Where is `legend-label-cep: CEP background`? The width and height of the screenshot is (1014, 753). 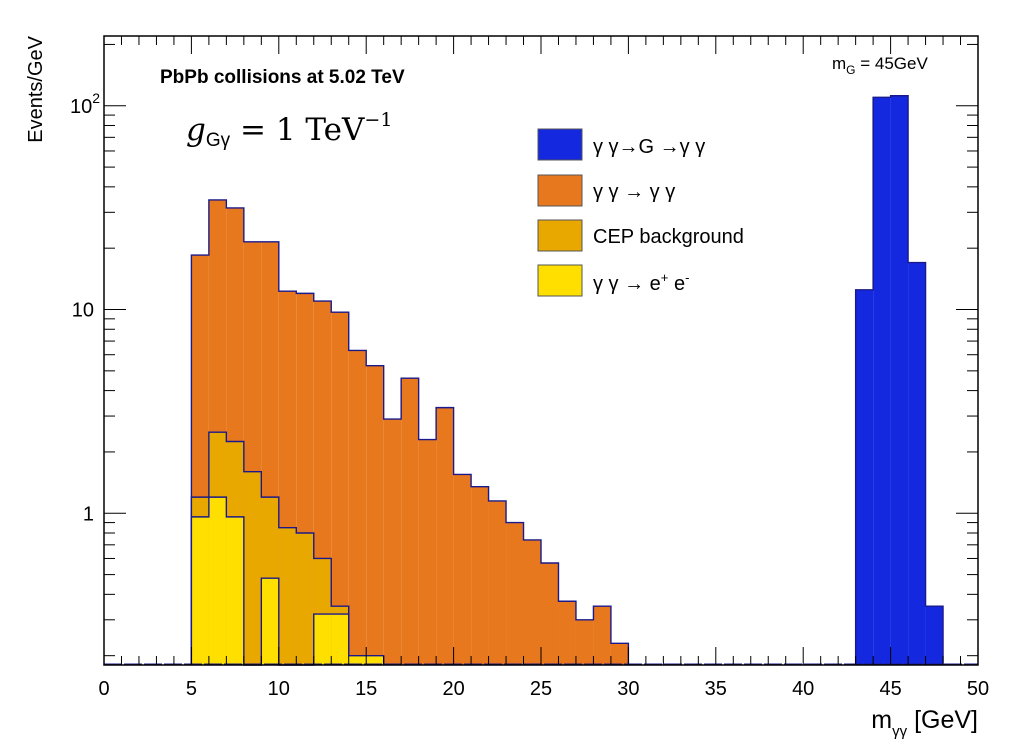
legend-label-cep: CEP background is located at coordinates (668, 237).